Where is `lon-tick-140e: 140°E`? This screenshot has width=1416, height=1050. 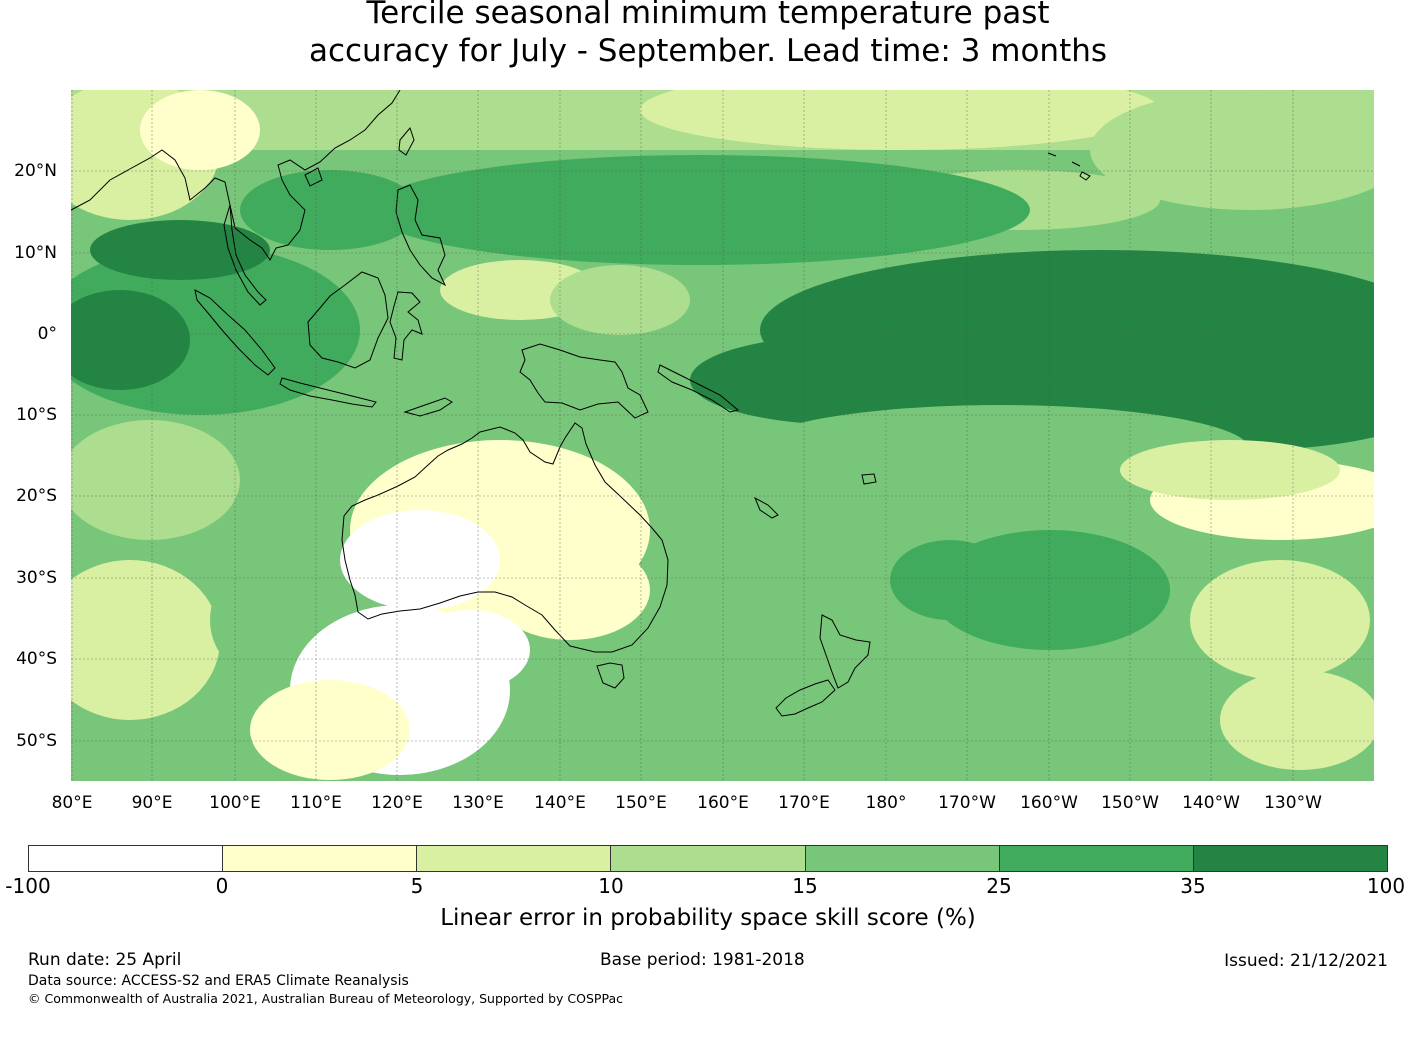
lon-tick-140e: 140°E is located at coordinates (560, 803).